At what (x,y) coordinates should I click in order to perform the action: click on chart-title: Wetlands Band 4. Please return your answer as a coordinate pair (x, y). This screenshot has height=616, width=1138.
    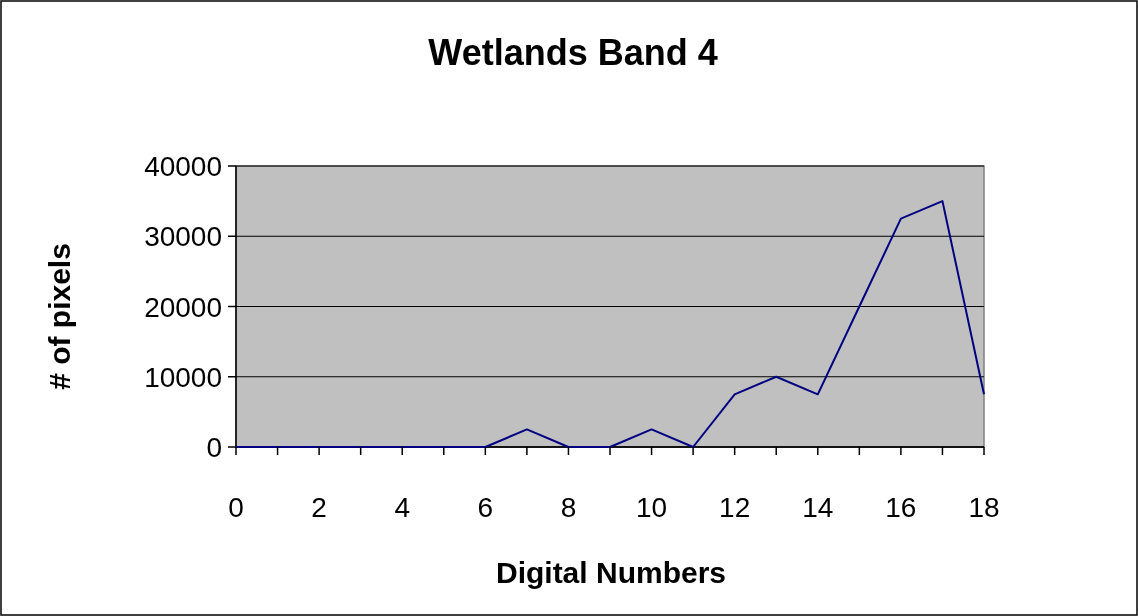
    Looking at the image, I should click on (573, 52).